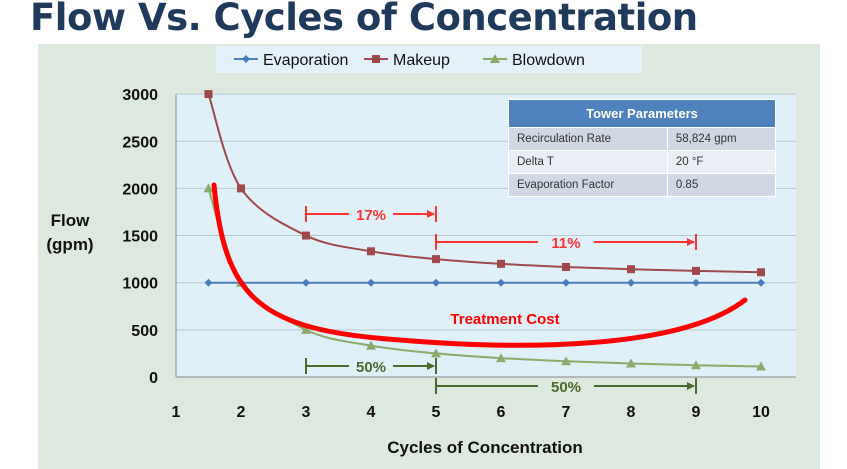 This screenshot has height=469, width=847. Describe the element at coordinates (371, 215) in the screenshot. I see `annotation-label: 17%` at that location.